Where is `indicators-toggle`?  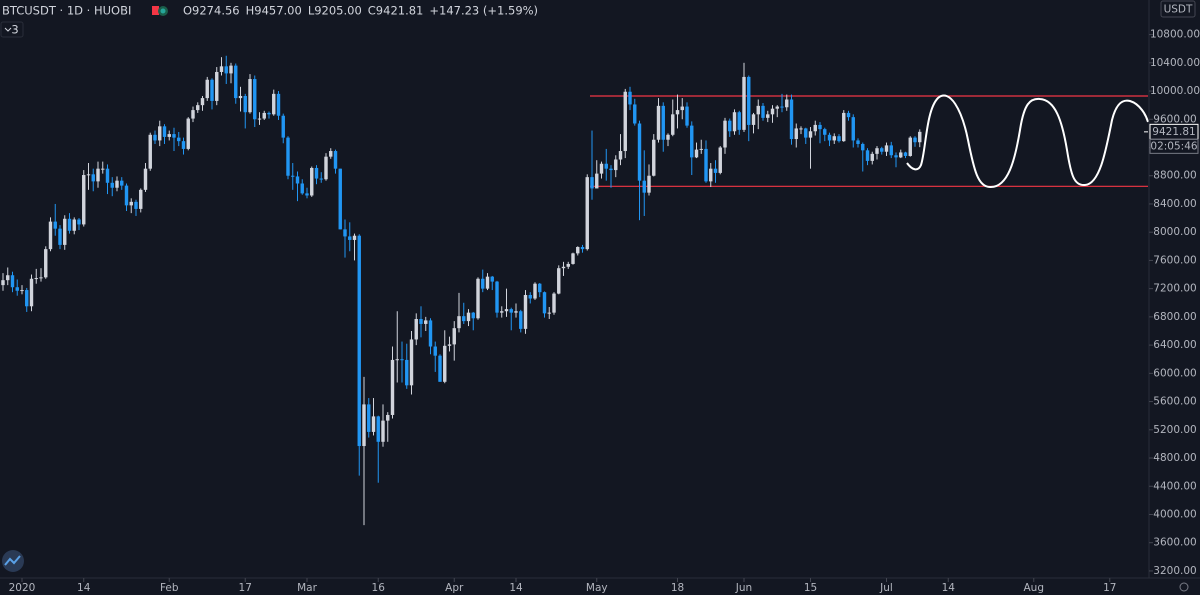
indicators-toggle is located at coordinates (12, 29).